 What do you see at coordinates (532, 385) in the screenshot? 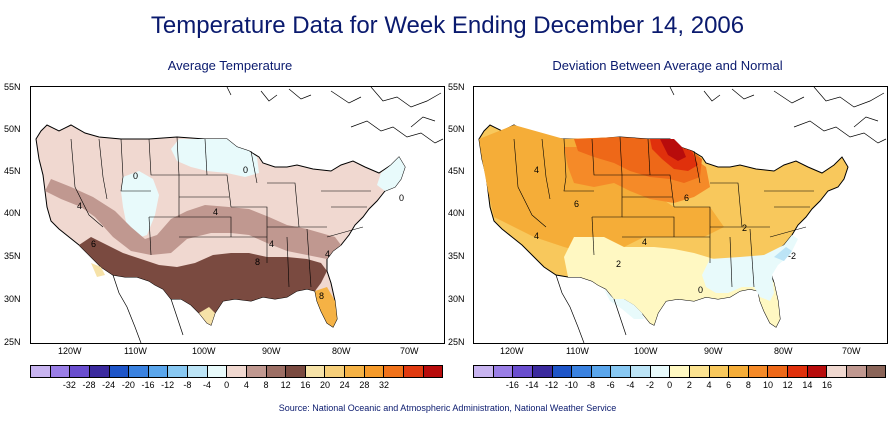
I see `legend-label: -14` at bounding box center [532, 385].